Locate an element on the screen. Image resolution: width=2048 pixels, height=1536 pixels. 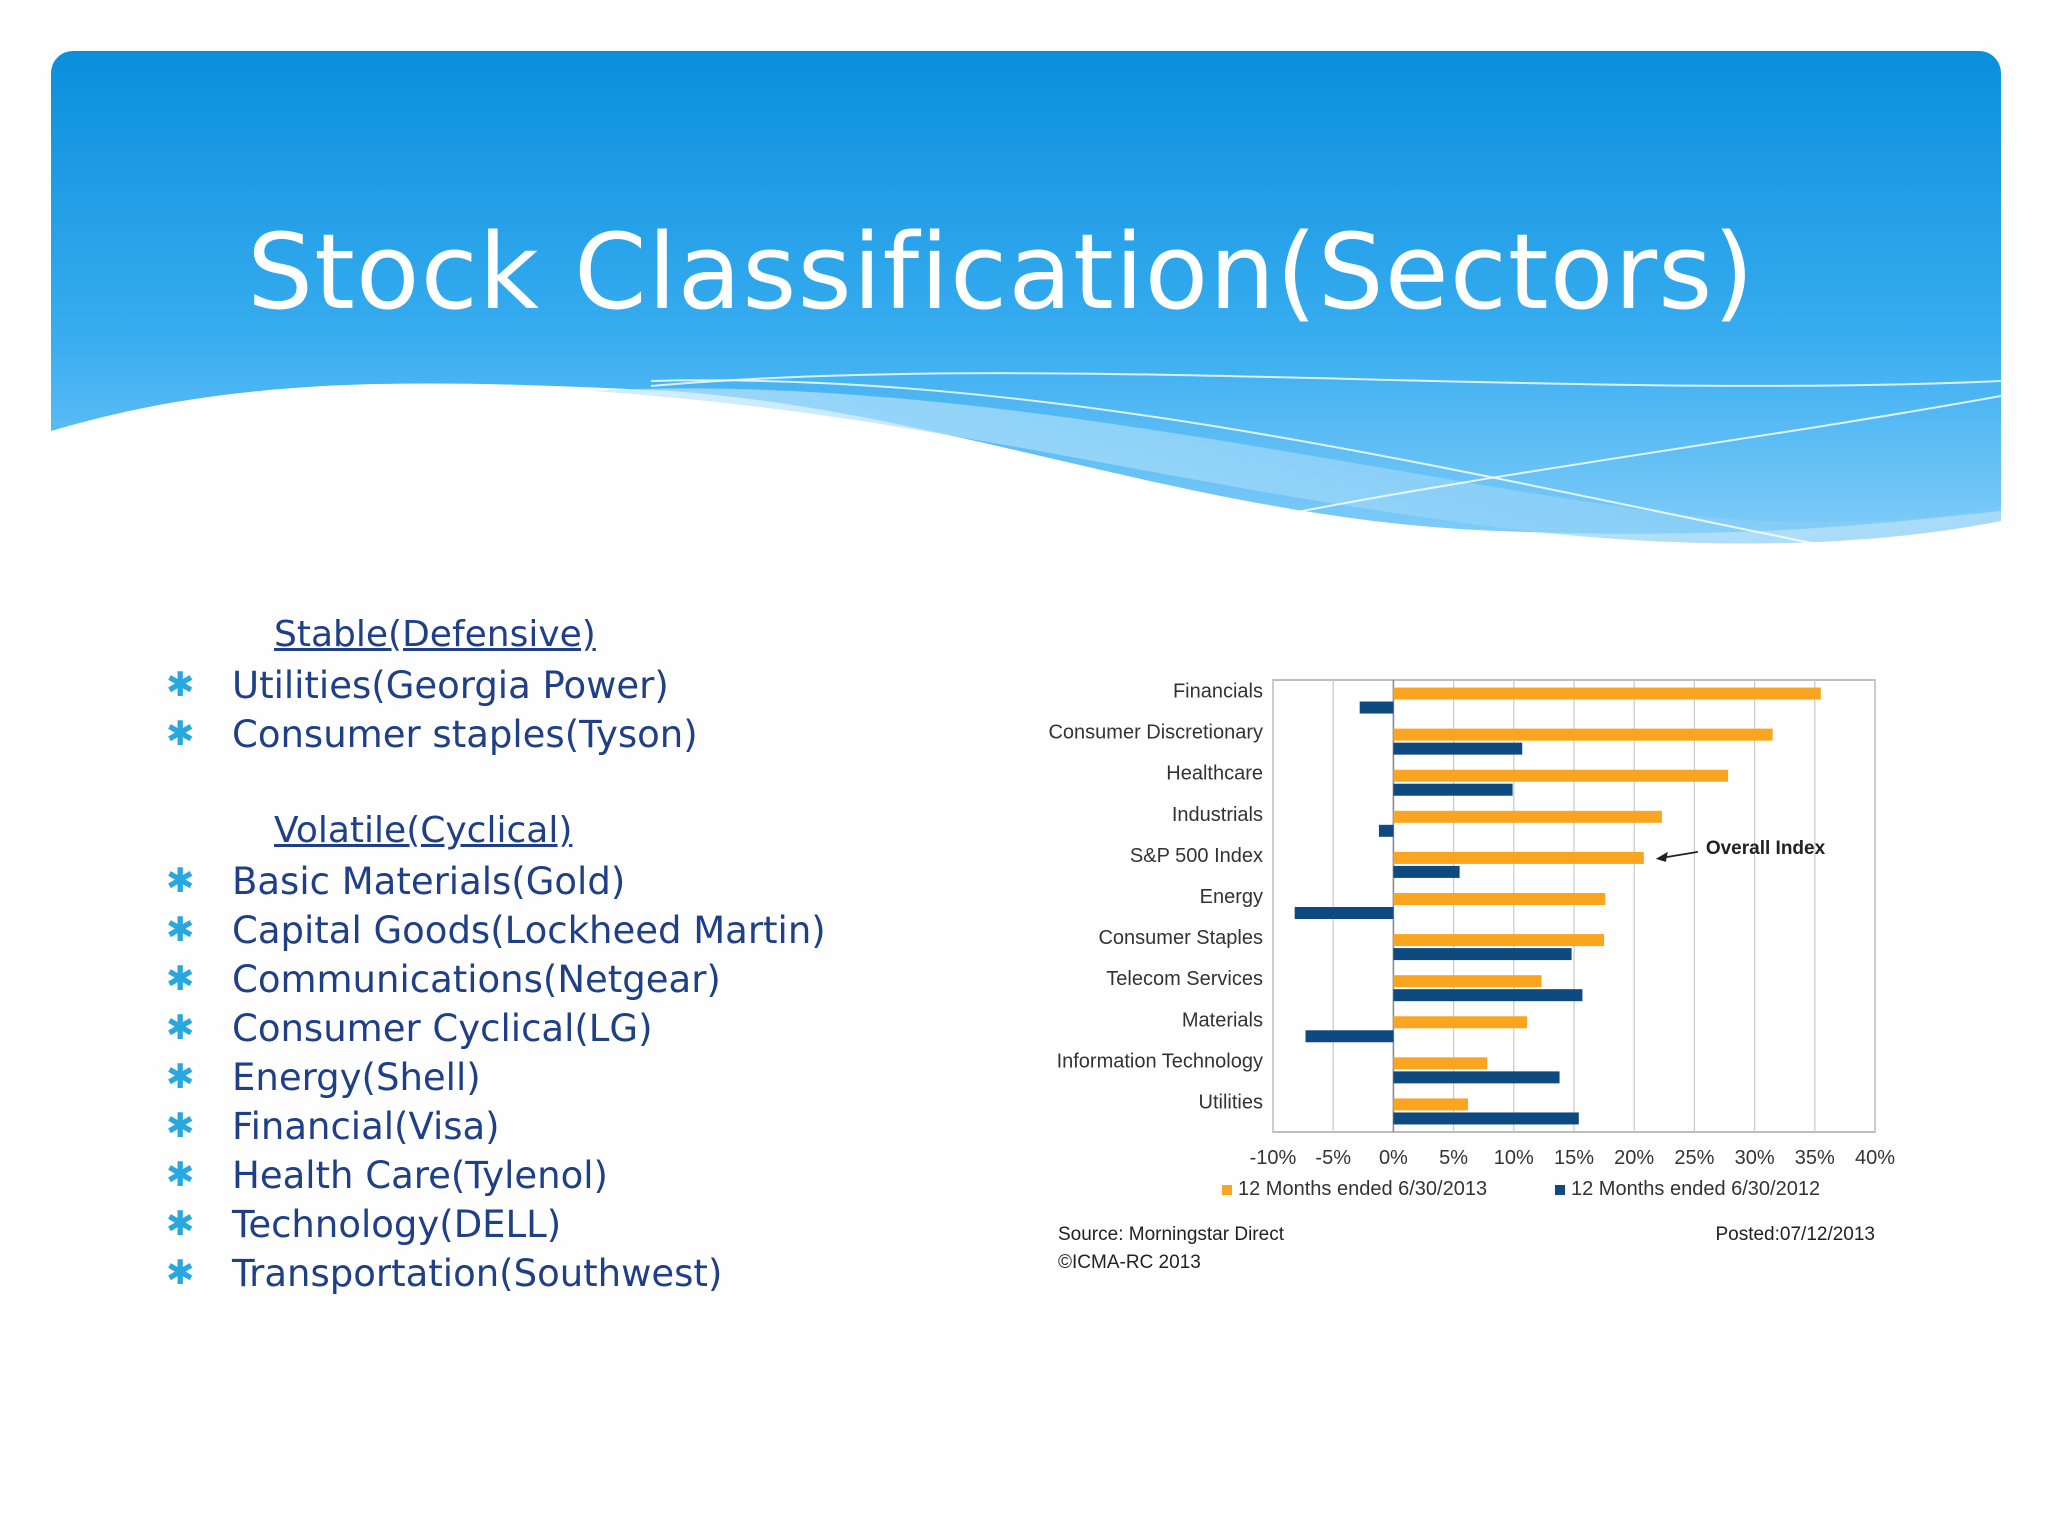
list-item: ✱ Consumer Cyclical(LG) is located at coordinates (409, 1028).